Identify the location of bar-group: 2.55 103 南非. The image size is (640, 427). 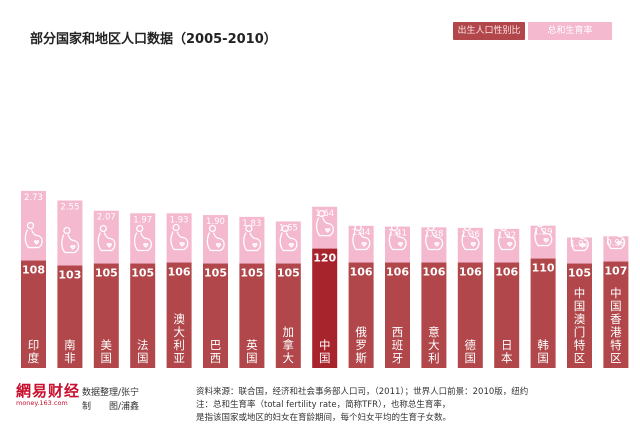
(70, 284).